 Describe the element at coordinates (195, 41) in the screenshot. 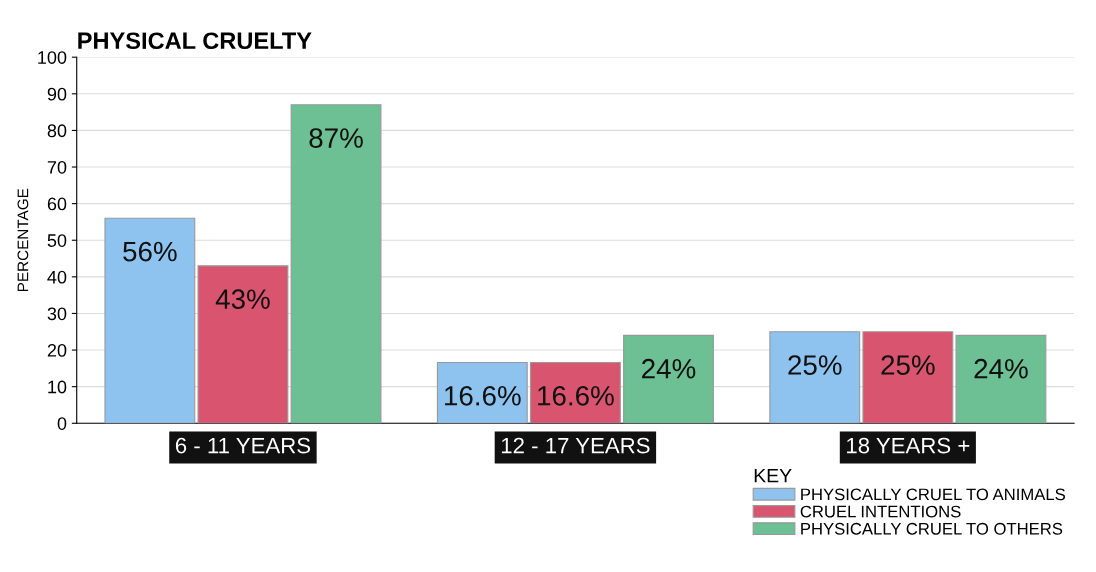

I see `chart-title: PHYSICAL CRUELTY` at that location.